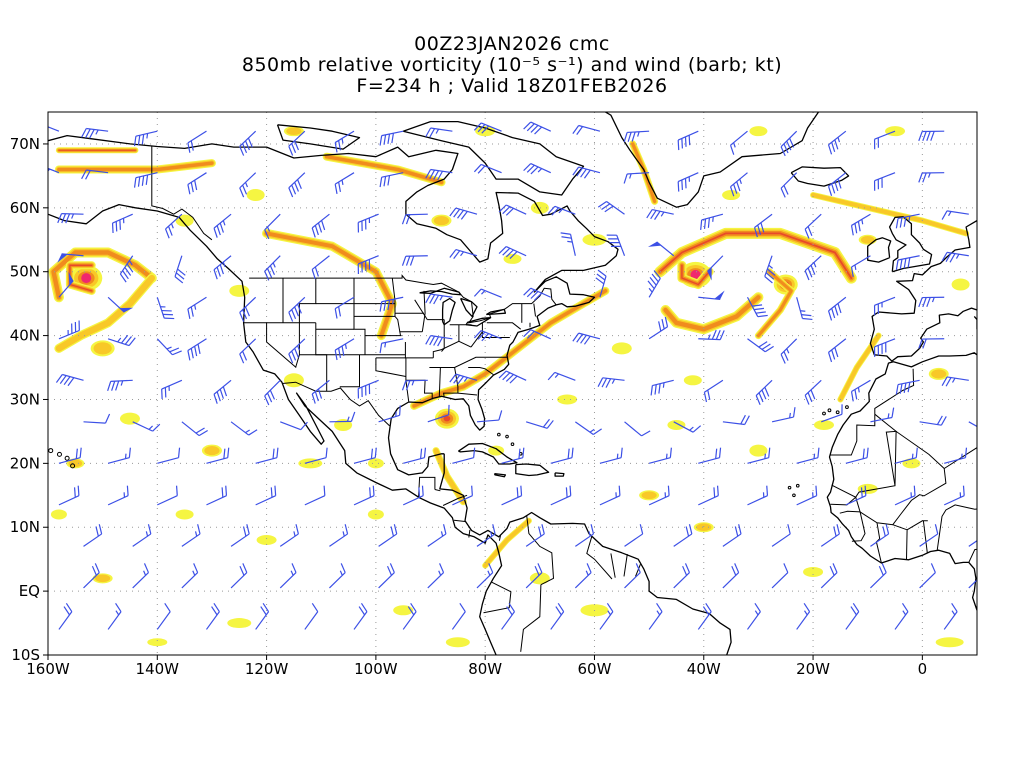  I want to click on x-tick-label: 20W, so click(813, 669).